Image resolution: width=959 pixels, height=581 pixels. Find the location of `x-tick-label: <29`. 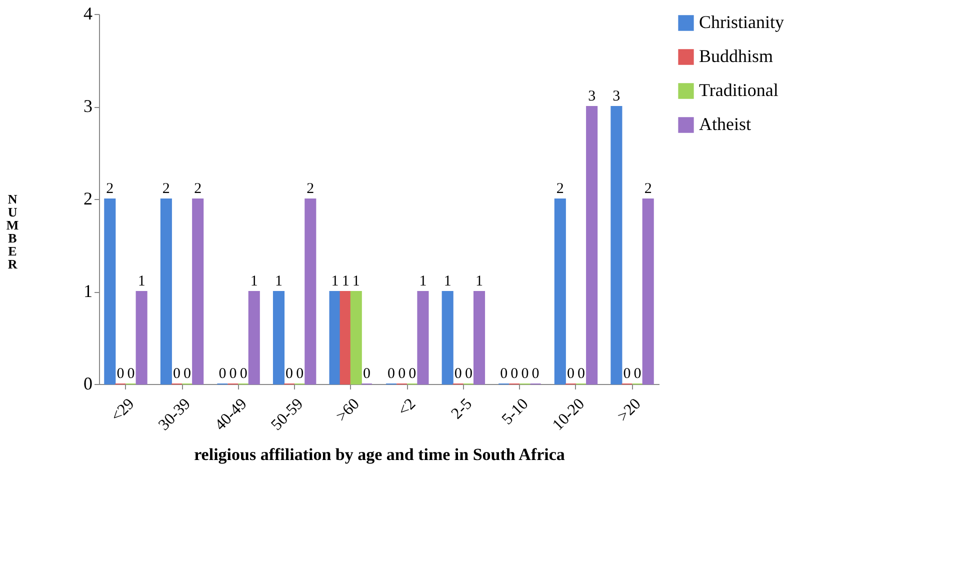

x-tick-label: <29 is located at coordinates (123, 411).